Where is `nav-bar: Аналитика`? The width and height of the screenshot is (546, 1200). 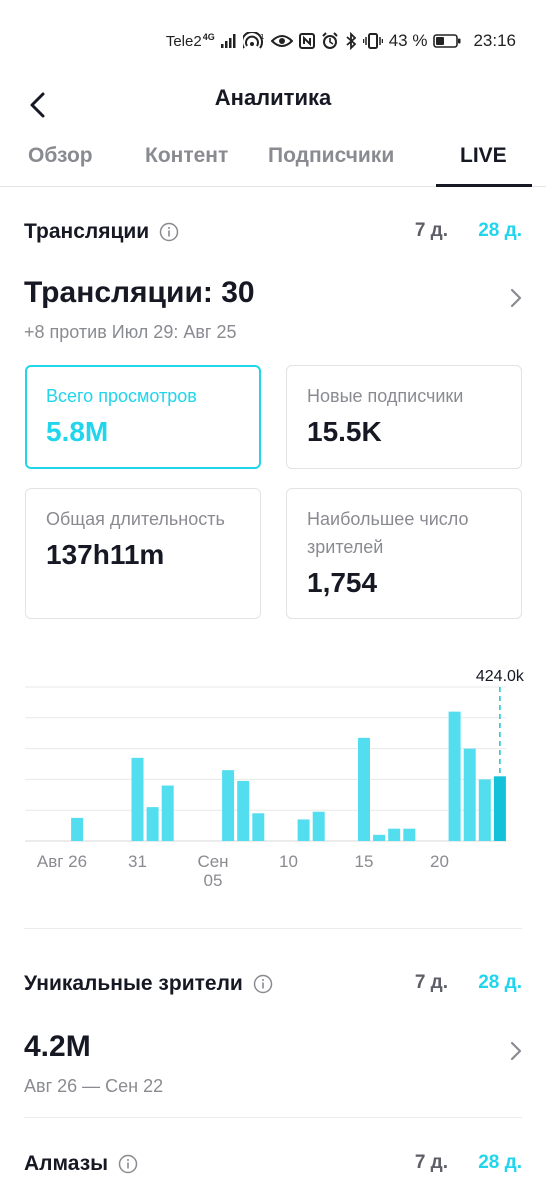 nav-bar: Аналитика is located at coordinates (273, 106).